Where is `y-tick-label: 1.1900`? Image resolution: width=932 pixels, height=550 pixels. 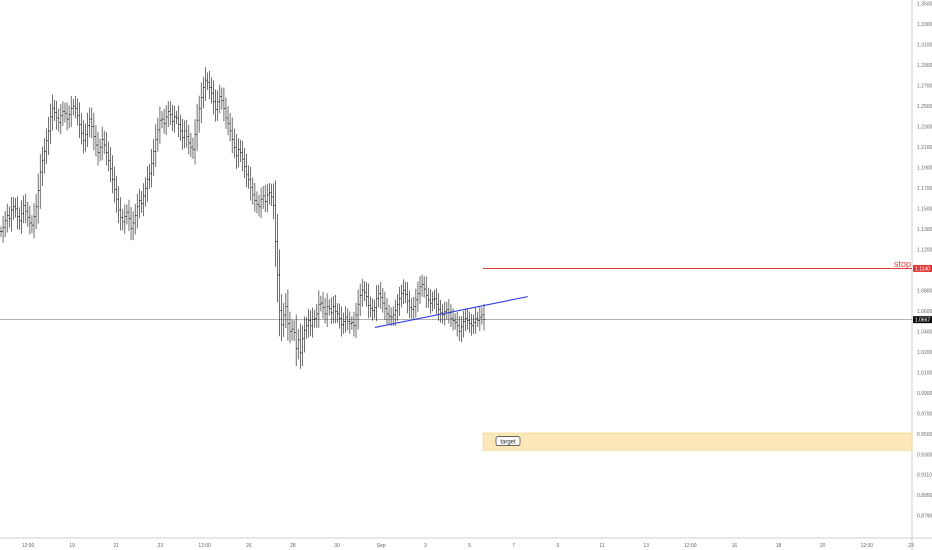 y-tick-label: 1.1900 is located at coordinates (924, 169).